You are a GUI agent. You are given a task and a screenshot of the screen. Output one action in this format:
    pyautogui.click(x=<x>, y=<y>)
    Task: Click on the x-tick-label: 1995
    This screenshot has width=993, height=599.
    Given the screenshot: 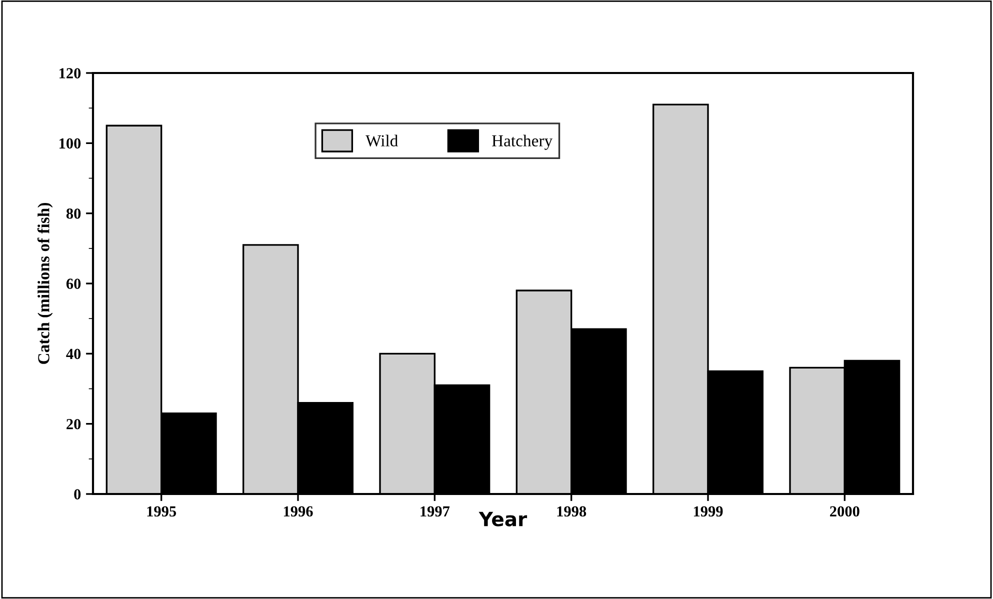 What is the action you would take?
    pyautogui.click(x=161, y=511)
    